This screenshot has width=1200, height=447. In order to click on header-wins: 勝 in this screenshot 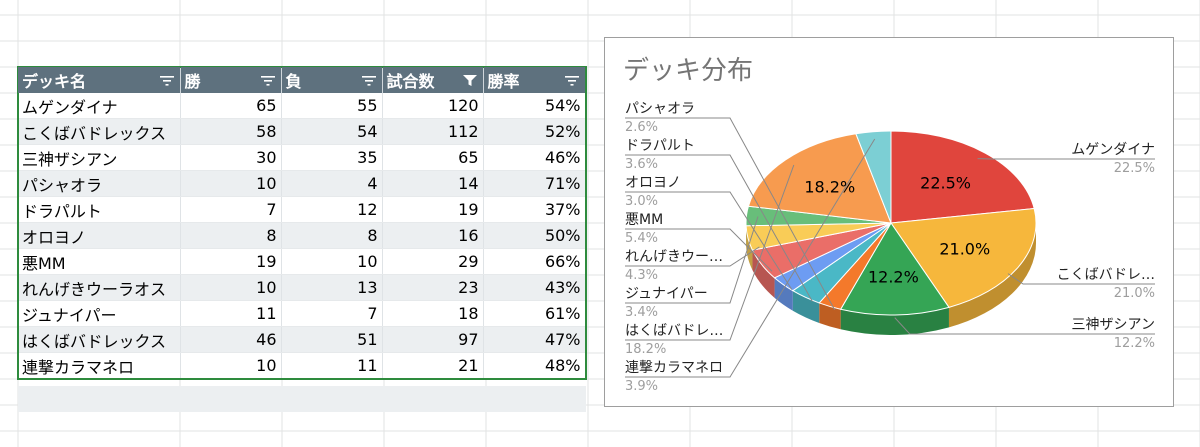, I will do `click(231, 80)`.